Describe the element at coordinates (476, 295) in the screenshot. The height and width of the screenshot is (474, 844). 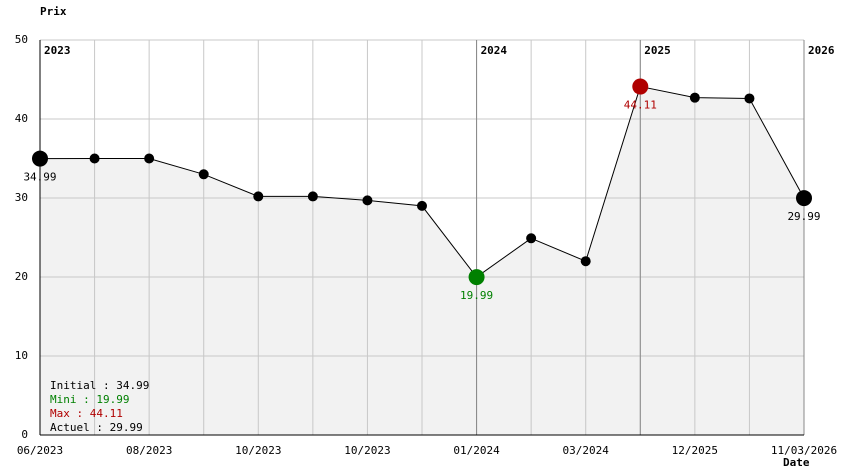
I see `value-label: 19.99` at that location.